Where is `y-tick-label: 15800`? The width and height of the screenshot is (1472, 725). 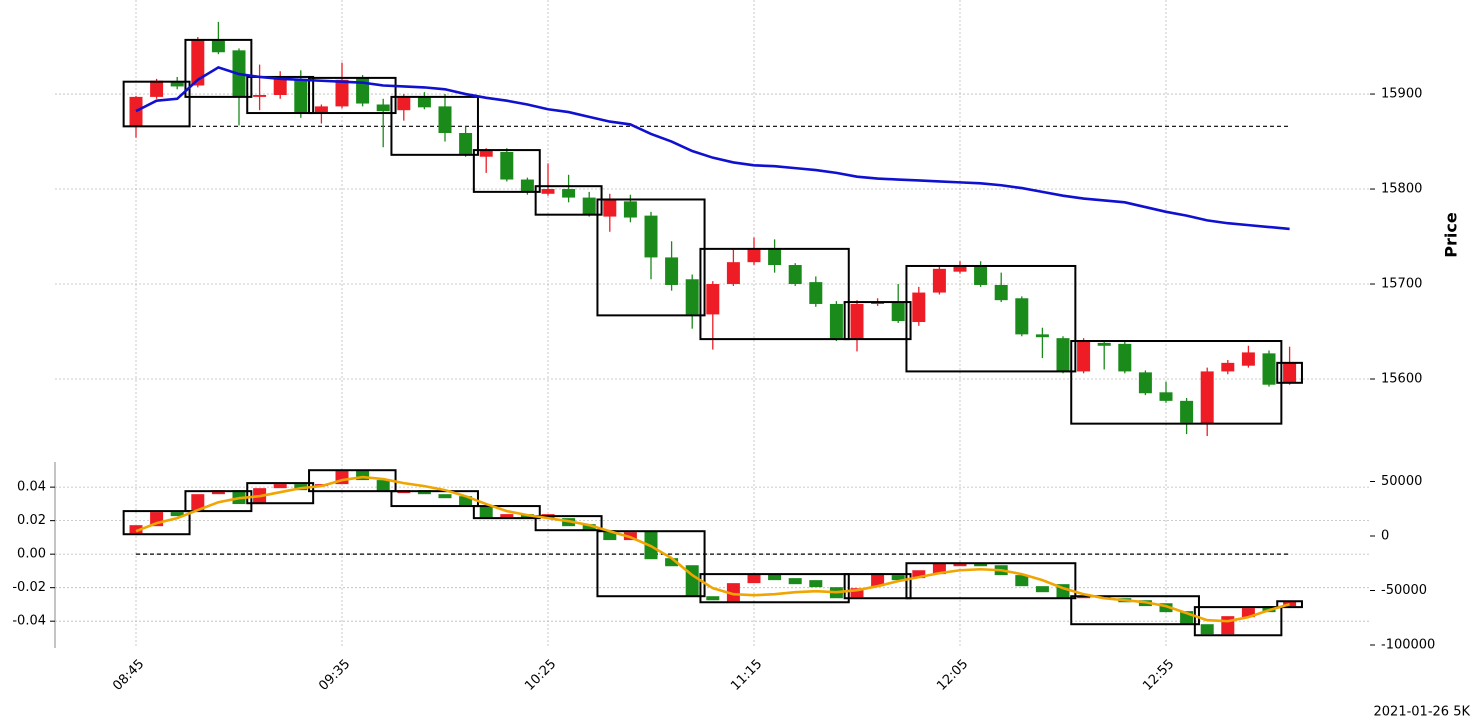 y-tick-label: 15800 is located at coordinates (1401, 189).